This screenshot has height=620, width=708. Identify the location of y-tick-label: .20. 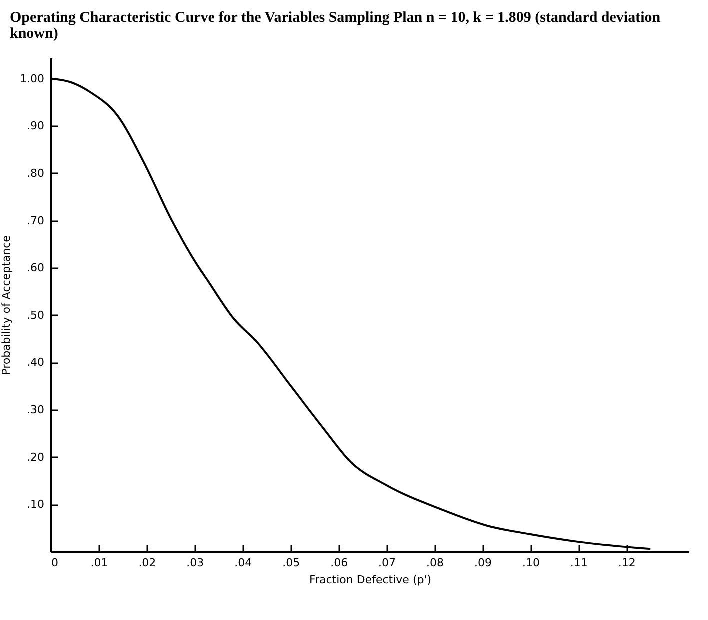
(35, 457).